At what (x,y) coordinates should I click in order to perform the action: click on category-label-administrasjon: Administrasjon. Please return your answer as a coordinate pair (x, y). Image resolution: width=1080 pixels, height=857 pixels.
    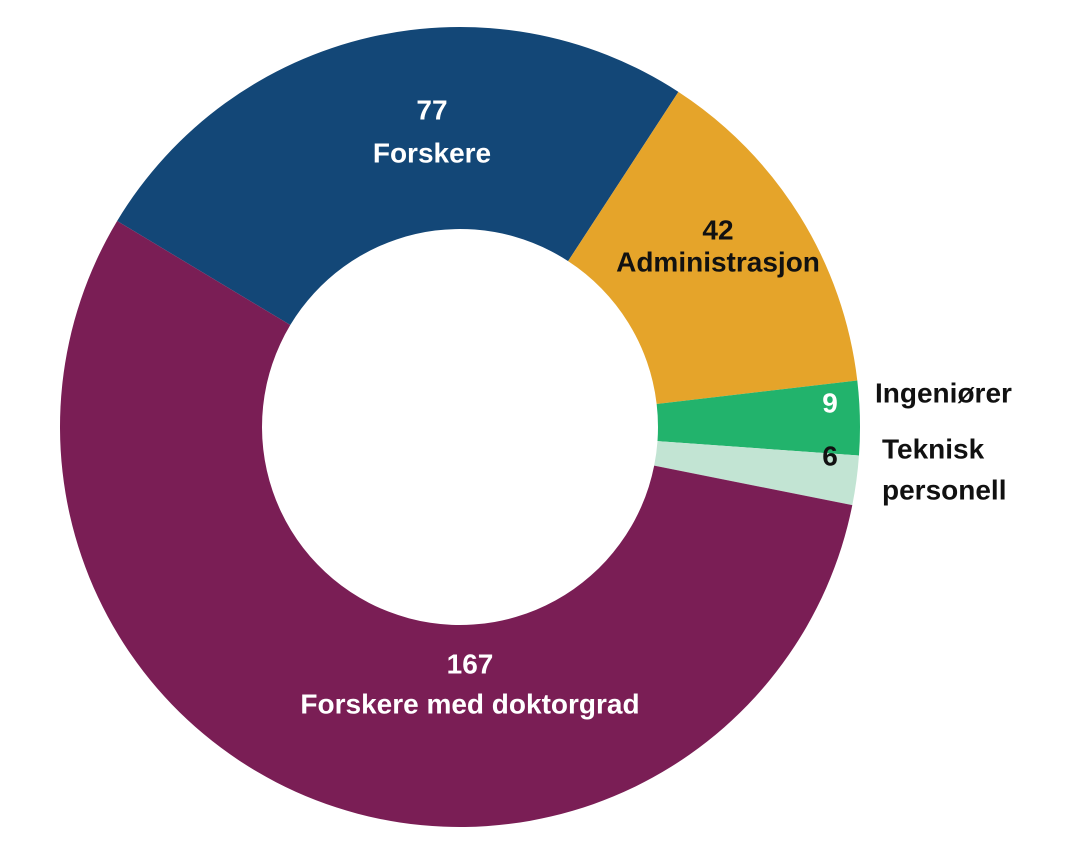
    Looking at the image, I should click on (718, 261).